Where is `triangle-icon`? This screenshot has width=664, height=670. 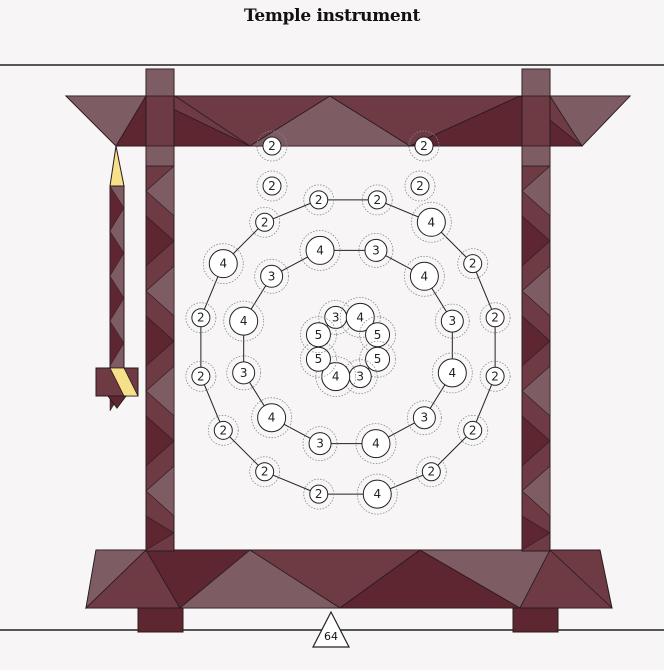 triangle-icon is located at coordinates (331, 629).